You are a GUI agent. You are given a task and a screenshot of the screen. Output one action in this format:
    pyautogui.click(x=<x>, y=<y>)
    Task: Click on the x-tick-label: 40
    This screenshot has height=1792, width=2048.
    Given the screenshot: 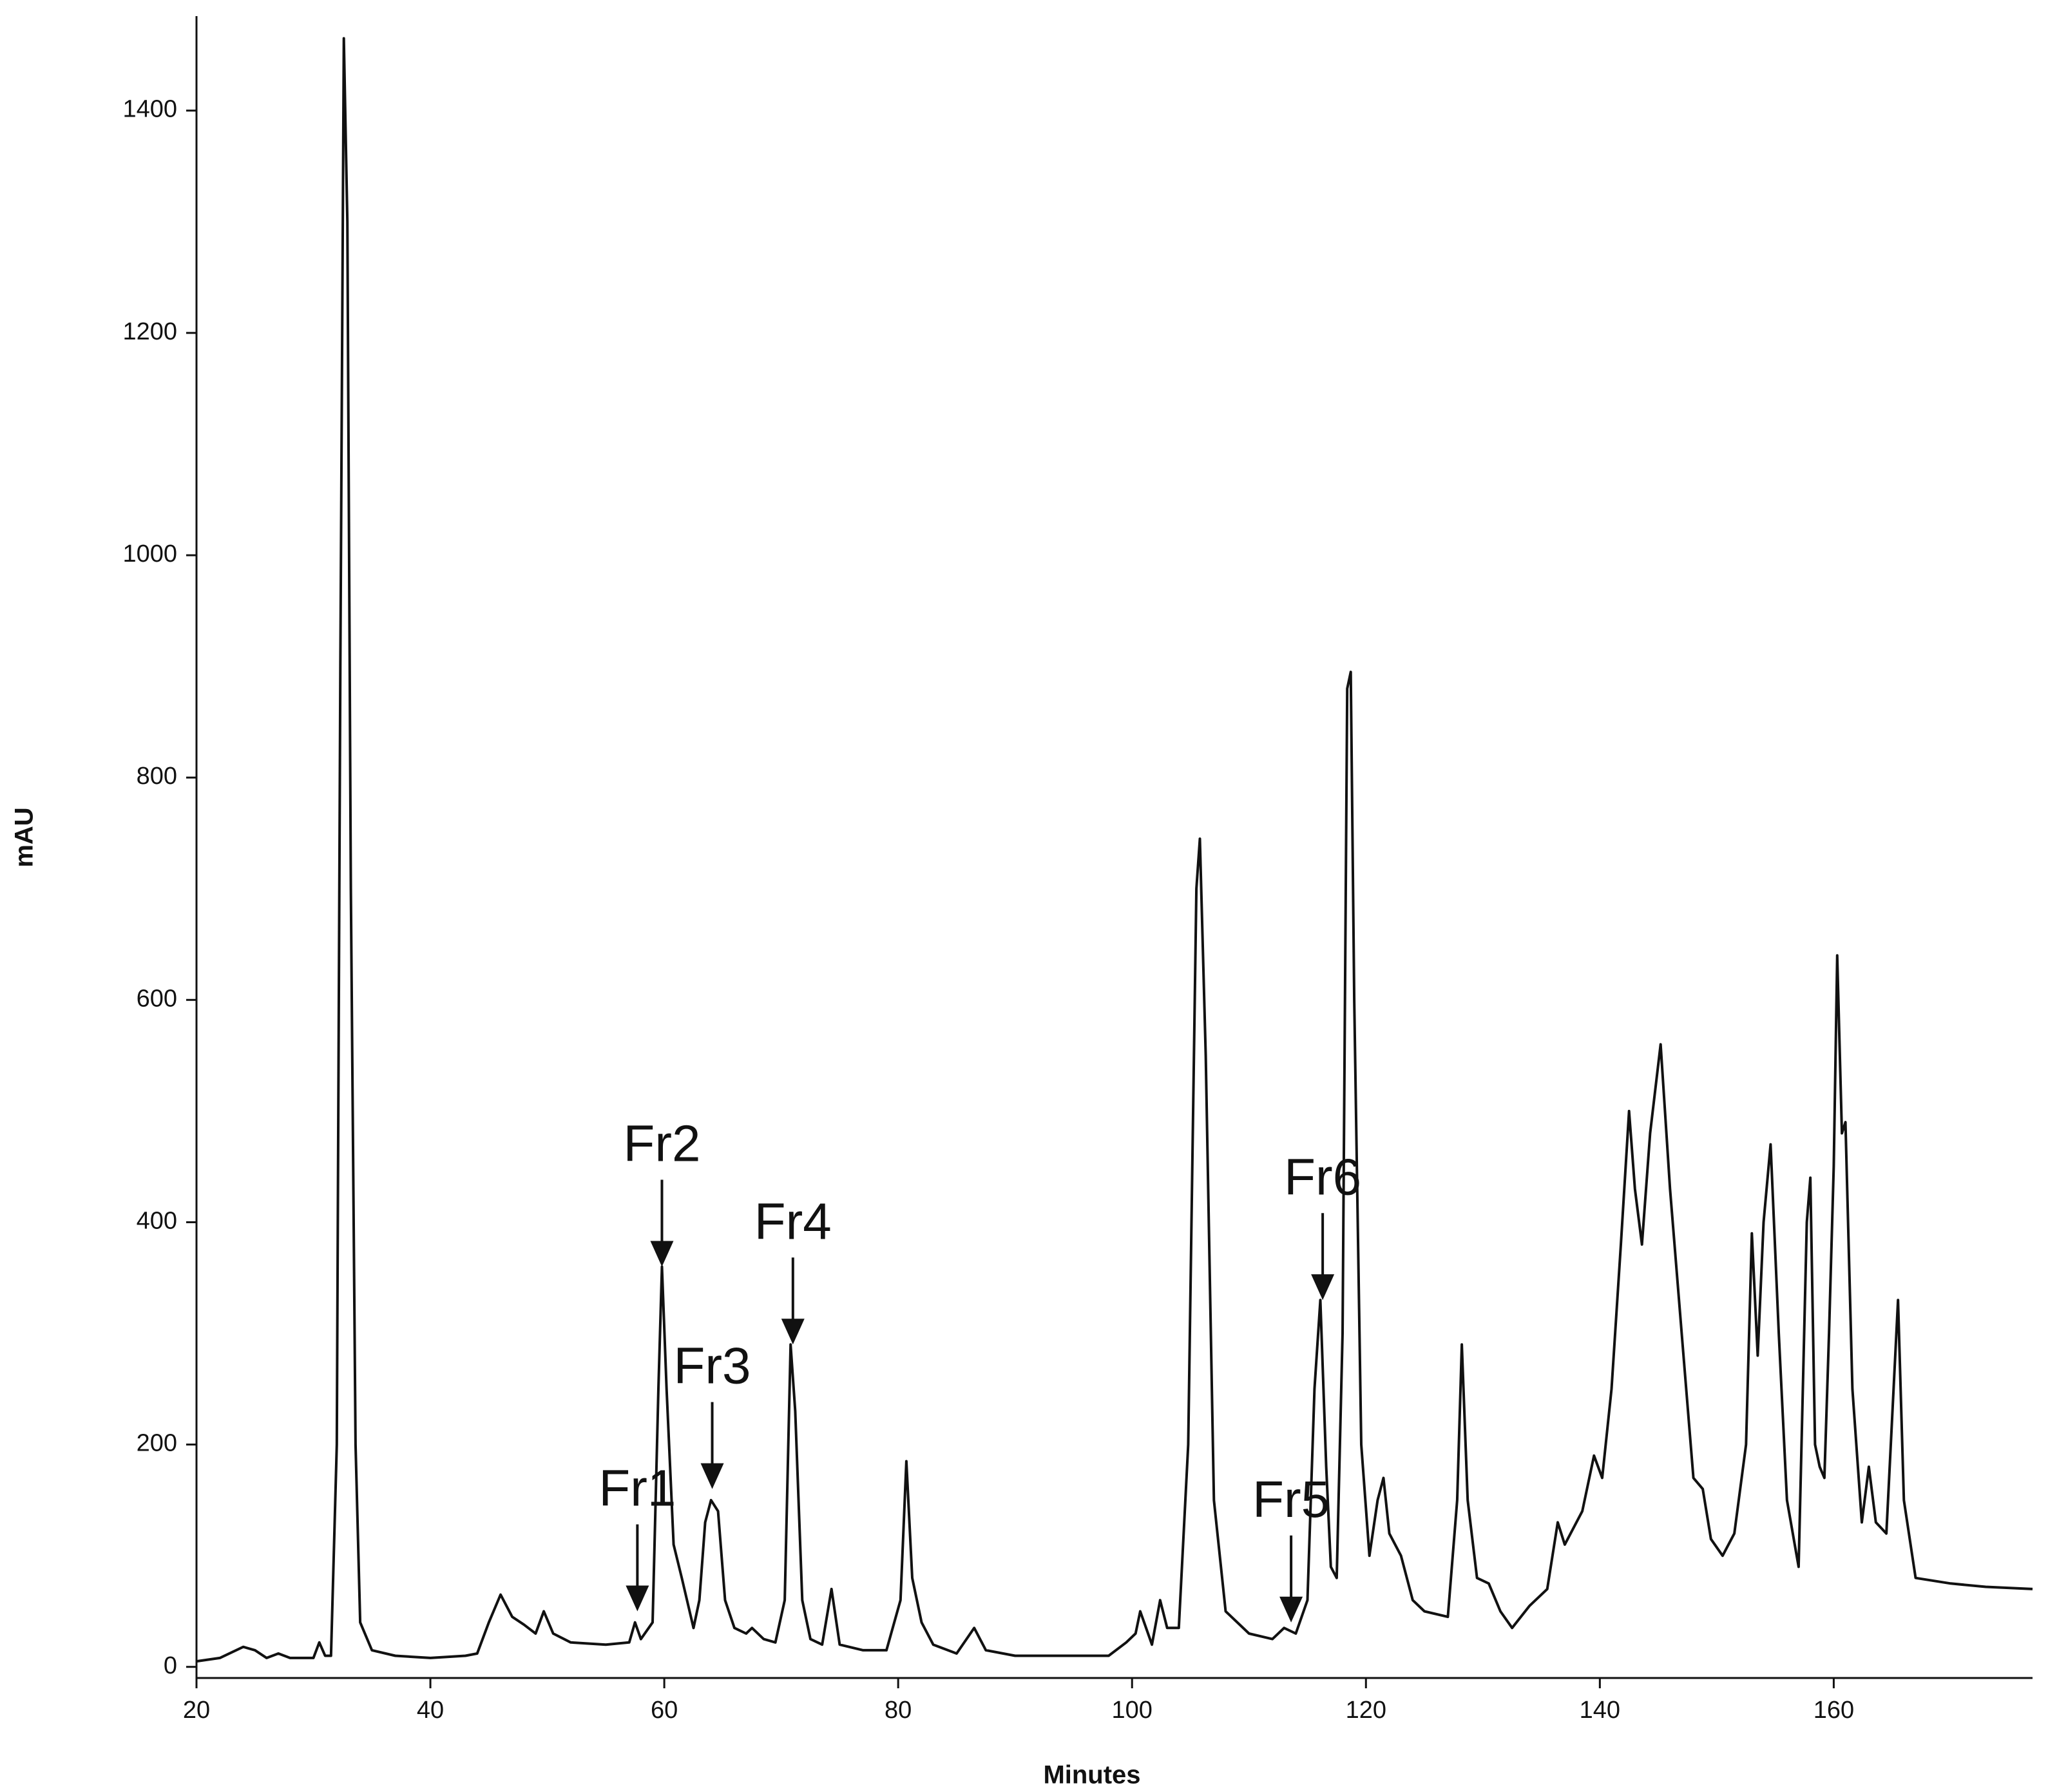 What is the action you would take?
    pyautogui.click(x=430, y=1711)
    